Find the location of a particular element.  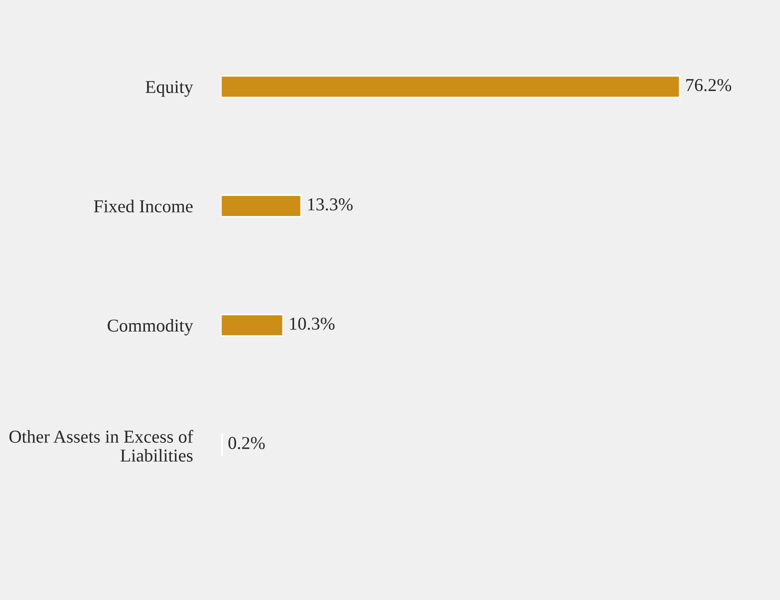

data-label: 13.3% is located at coordinates (330, 204).